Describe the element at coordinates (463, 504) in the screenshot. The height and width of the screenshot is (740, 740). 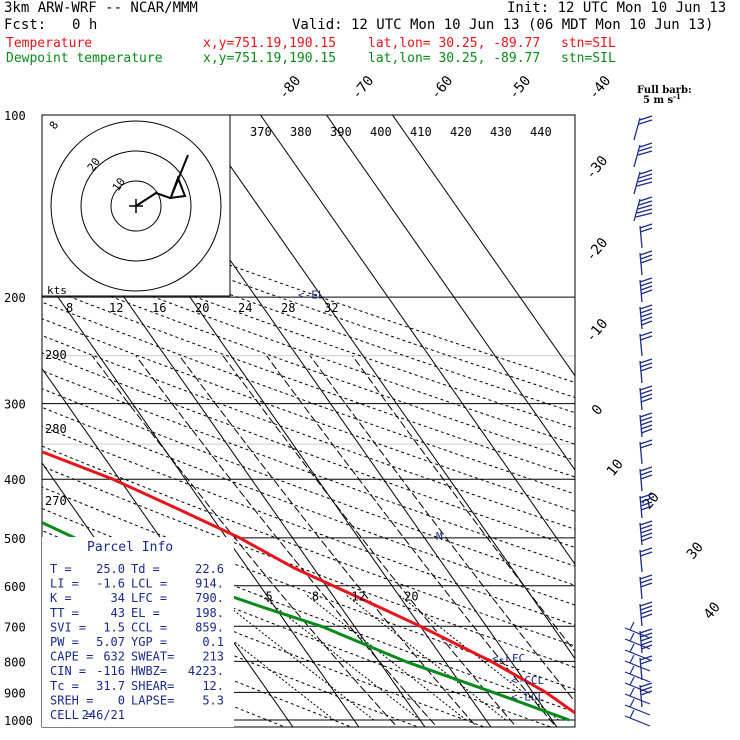
I see `moist-adiabat` at that location.